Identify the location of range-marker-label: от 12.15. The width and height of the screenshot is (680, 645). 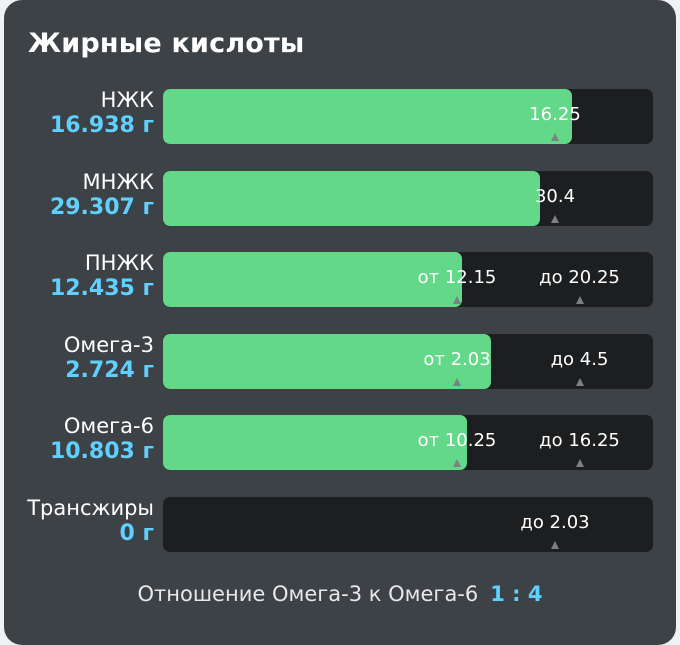
(457, 277).